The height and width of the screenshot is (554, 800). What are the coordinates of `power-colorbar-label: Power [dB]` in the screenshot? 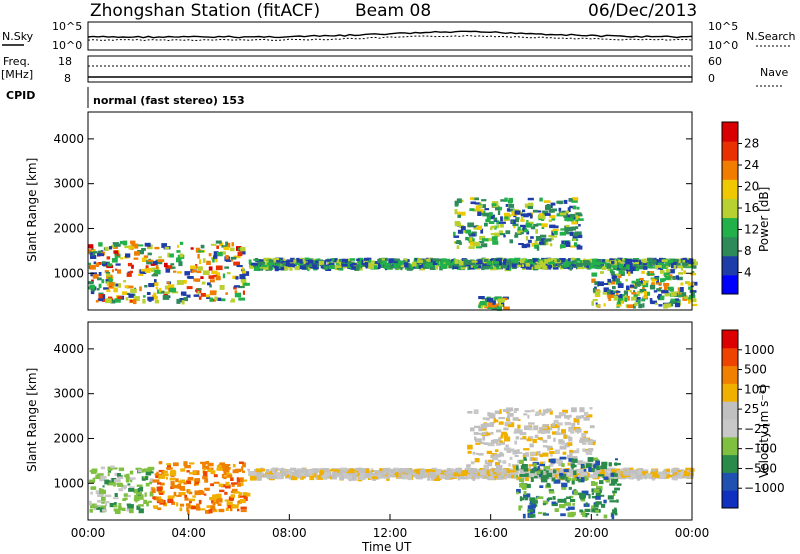 It's located at (764, 219).